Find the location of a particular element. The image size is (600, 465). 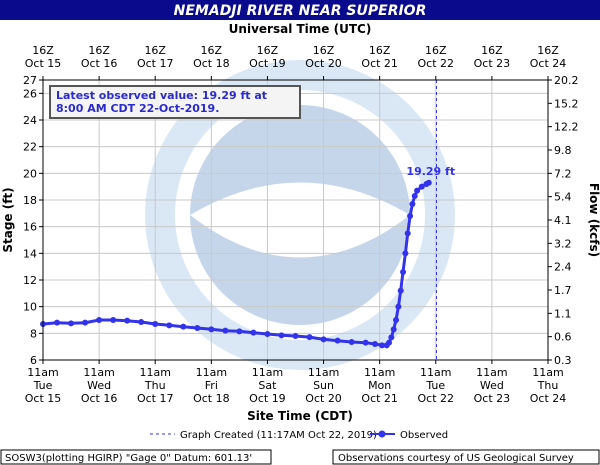

y2-tick-label: 7.2 is located at coordinates (563, 173).